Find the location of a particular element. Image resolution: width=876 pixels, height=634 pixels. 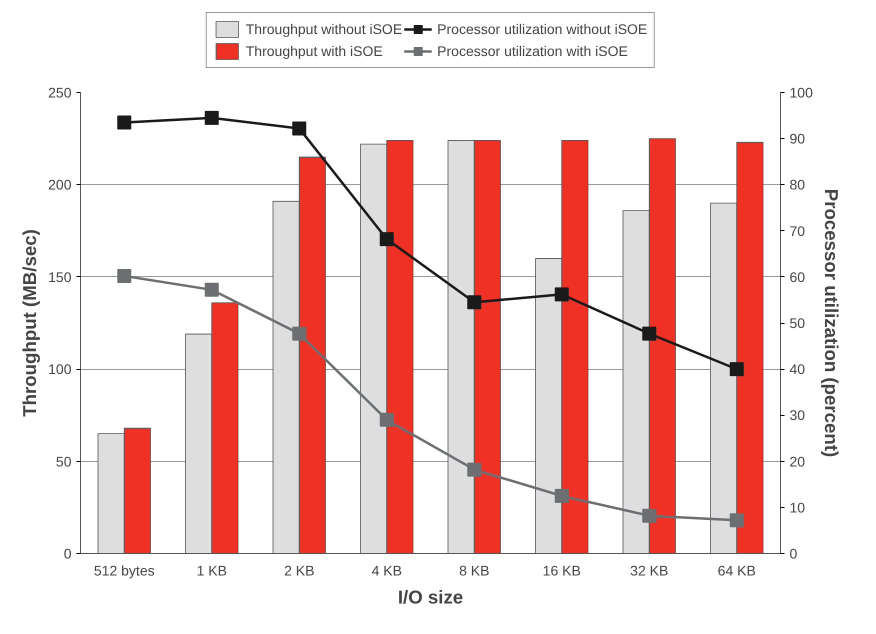

y2-axis-title: Processor utilization (percent) is located at coordinates (831, 323).